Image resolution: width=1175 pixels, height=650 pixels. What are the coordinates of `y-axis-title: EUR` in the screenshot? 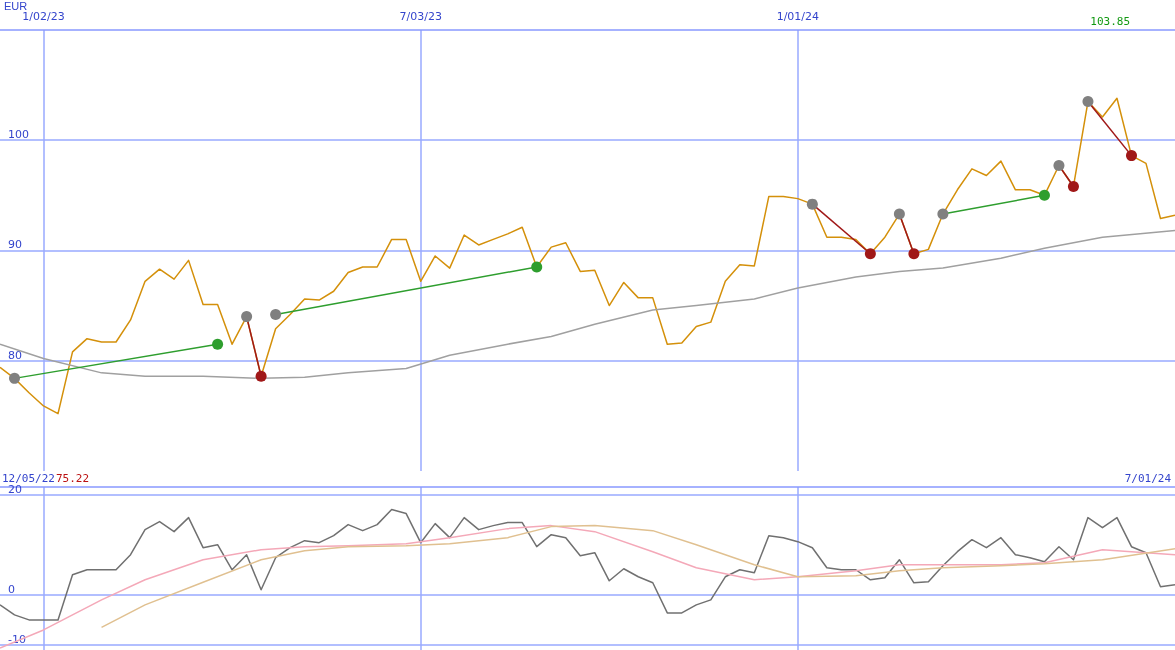 It's located at (16, 6).